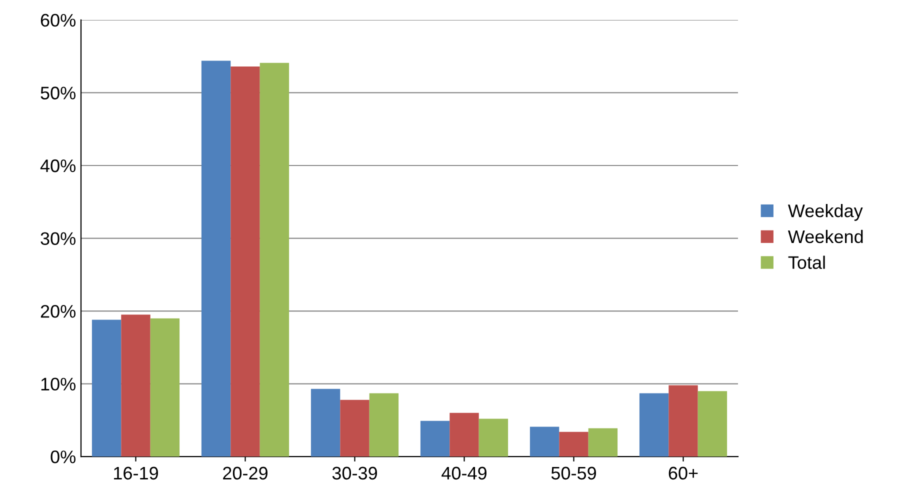 Image resolution: width=900 pixels, height=499 pixels. What do you see at coordinates (354, 473) in the screenshot?
I see `x-tick-label: 30-39` at bounding box center [354, 473].